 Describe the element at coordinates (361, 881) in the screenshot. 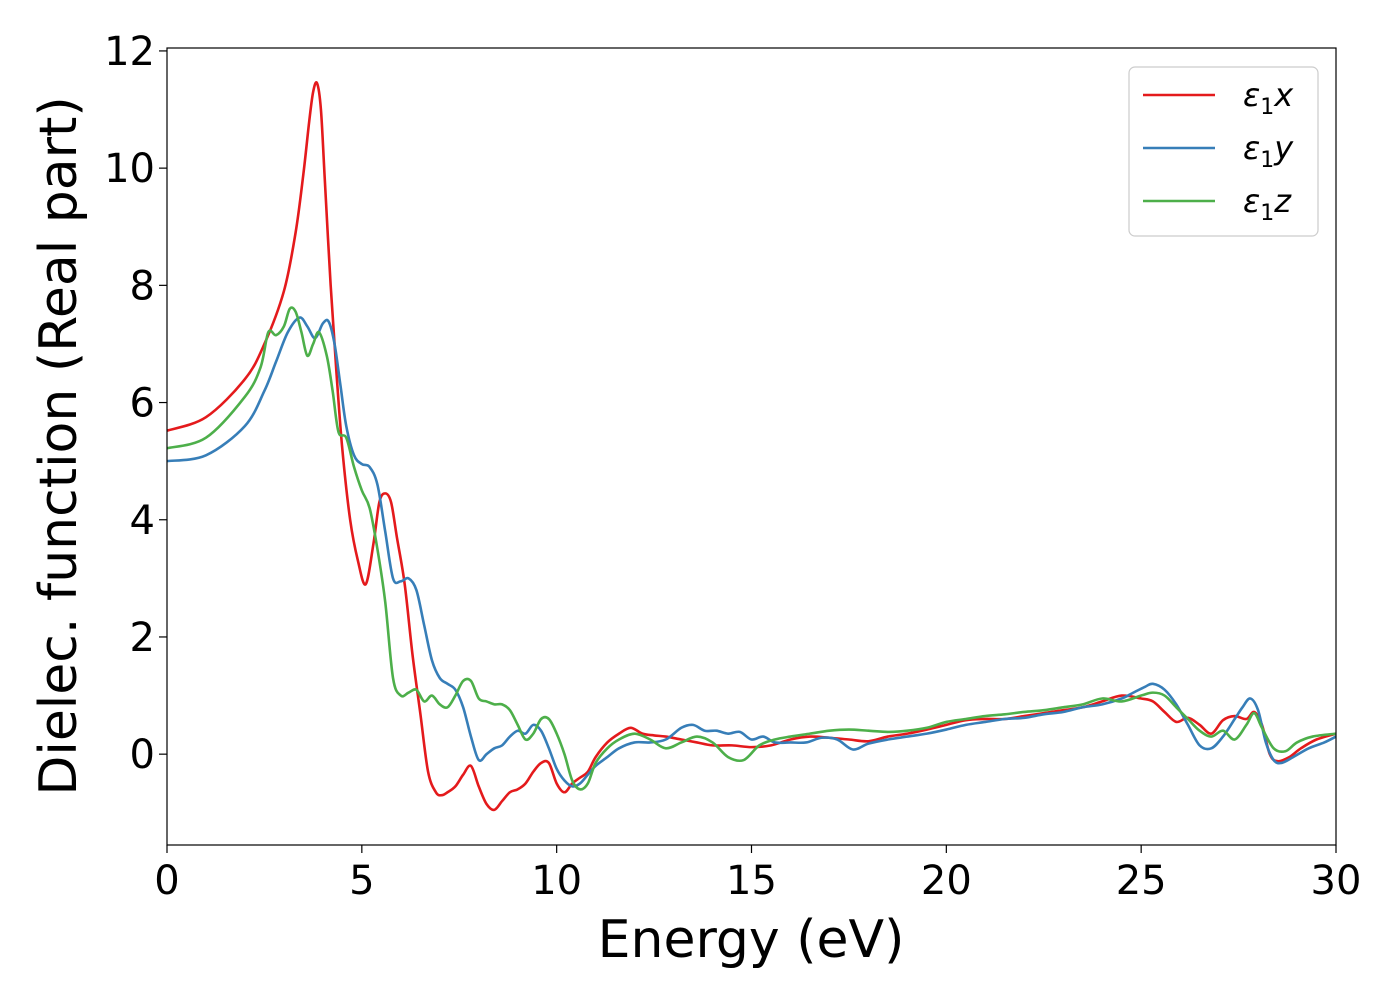

I see `x-tick-label: 5` at that location.